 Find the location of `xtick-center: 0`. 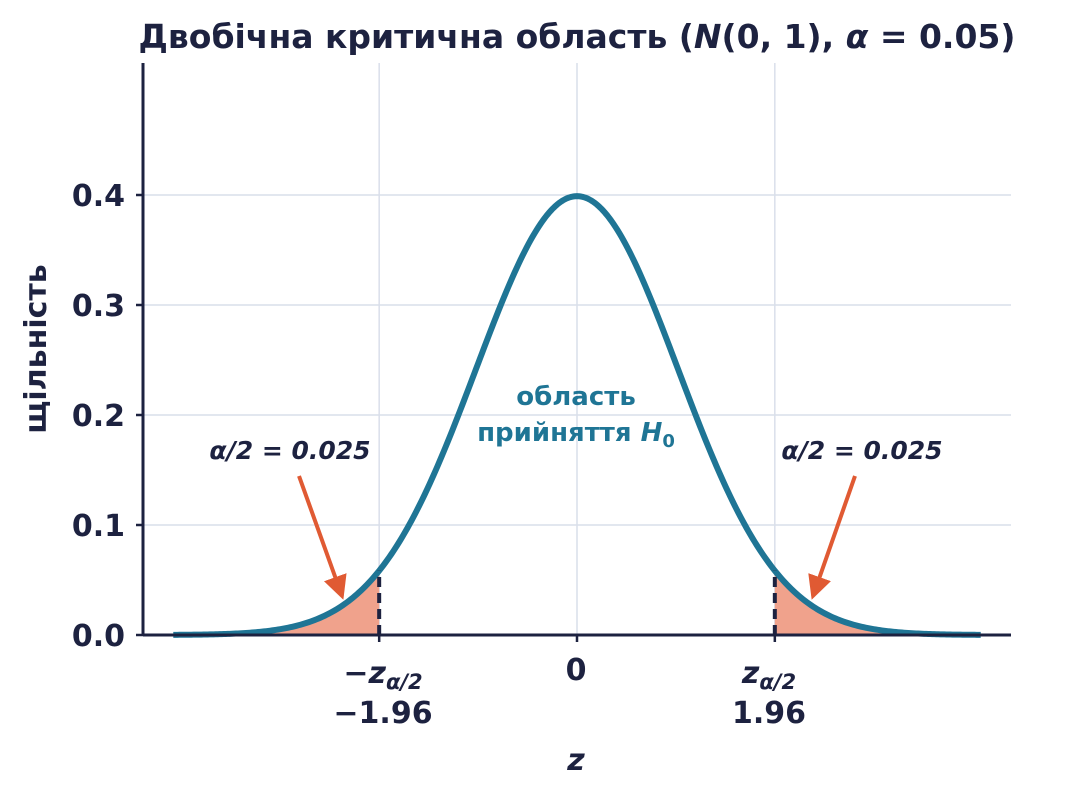

xtick-center: 0 is located at coordinates (576, 670).